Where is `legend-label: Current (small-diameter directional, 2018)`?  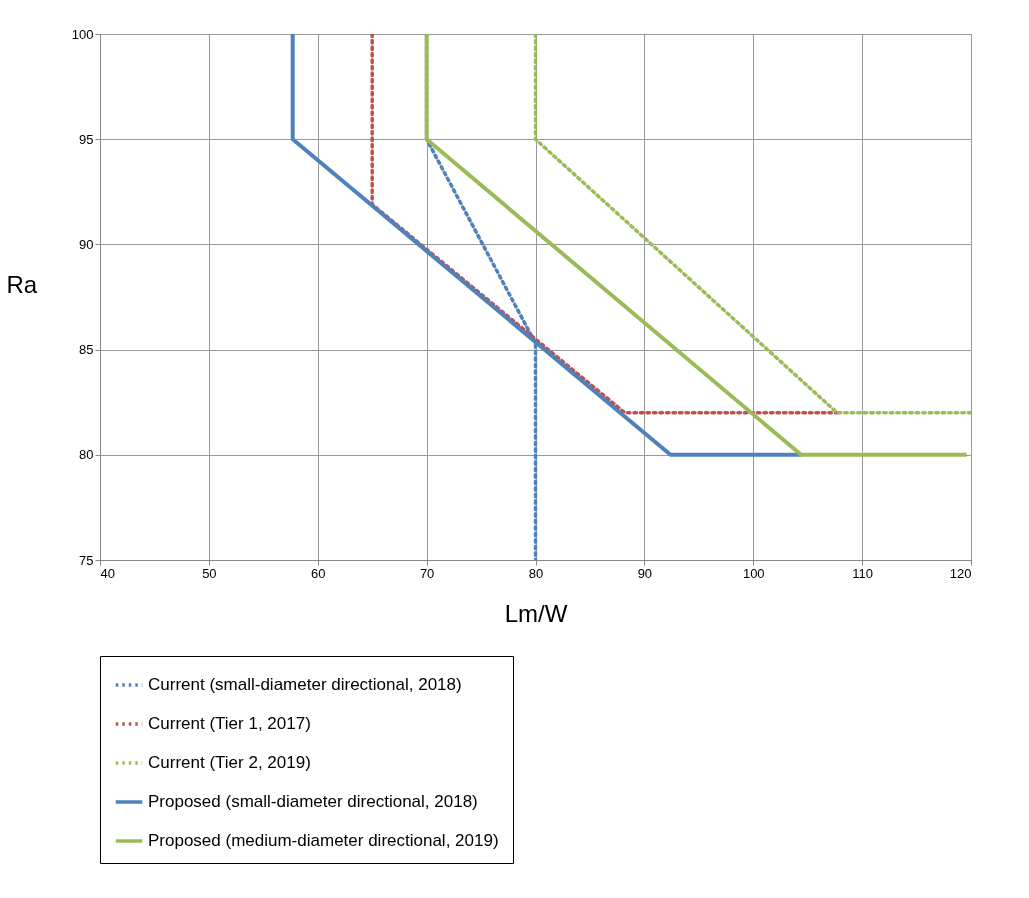 legend-label: Current (small-diameter directional, 2018) is located at coordinates (305, 684).